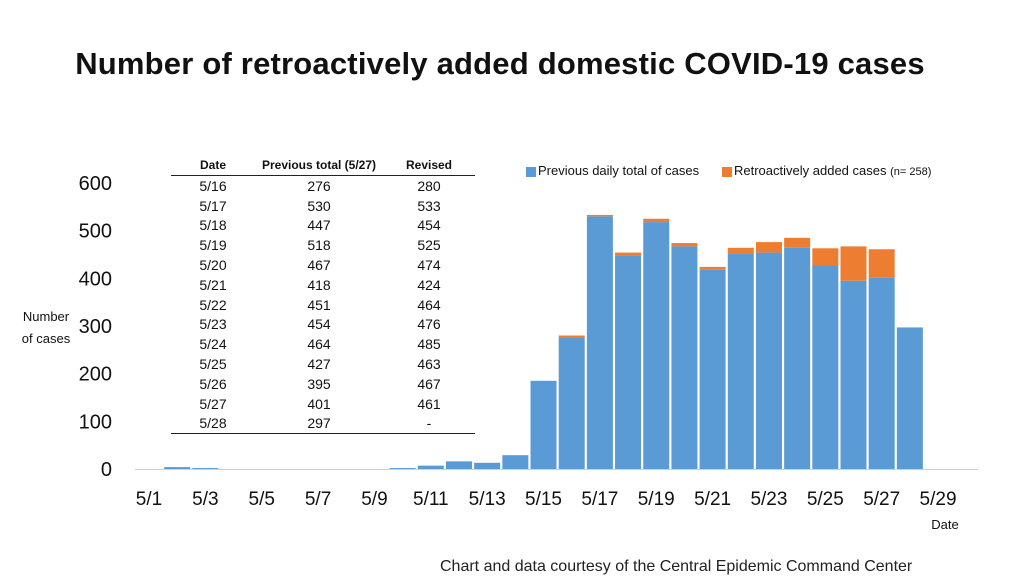  What do you see at coordinates (945, 524) in the screenshot?
I see `x-axis-label: Date` at bounding box center [945, 524].